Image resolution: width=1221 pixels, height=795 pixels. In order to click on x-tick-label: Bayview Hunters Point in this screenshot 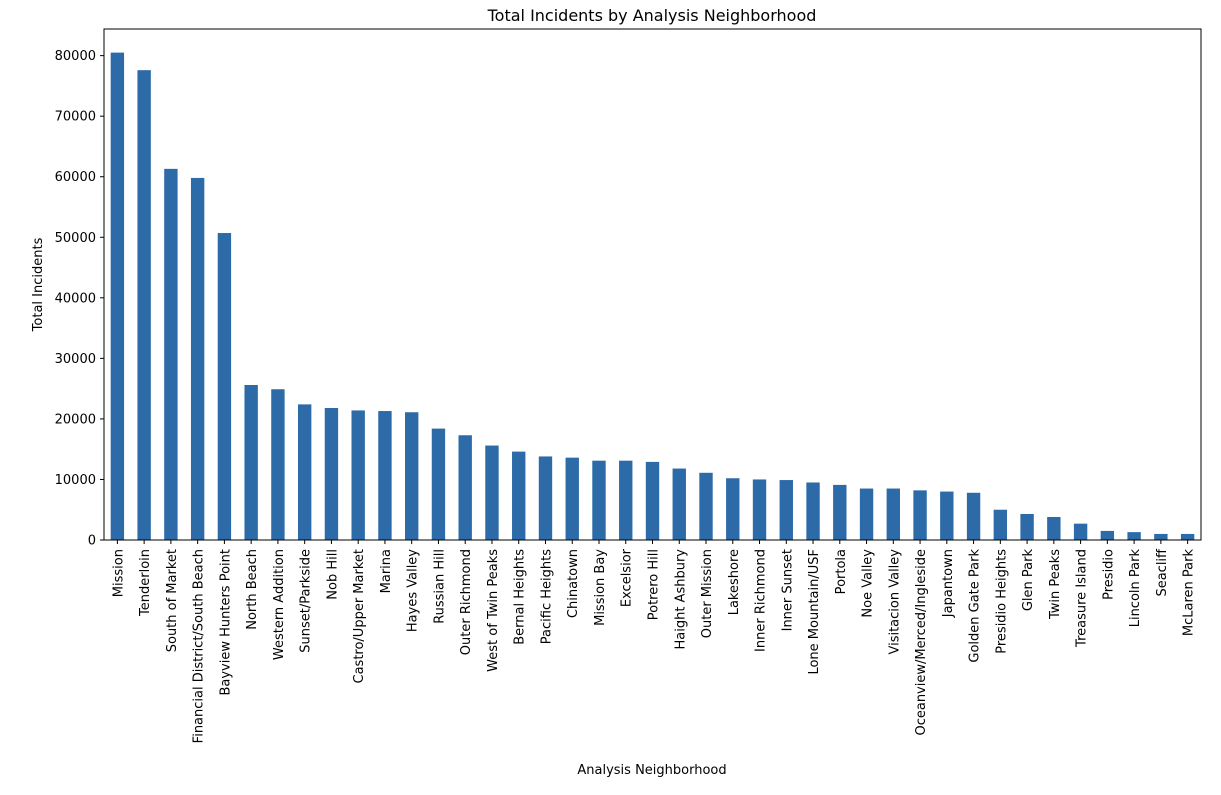, I will do `click(225, 622)`.